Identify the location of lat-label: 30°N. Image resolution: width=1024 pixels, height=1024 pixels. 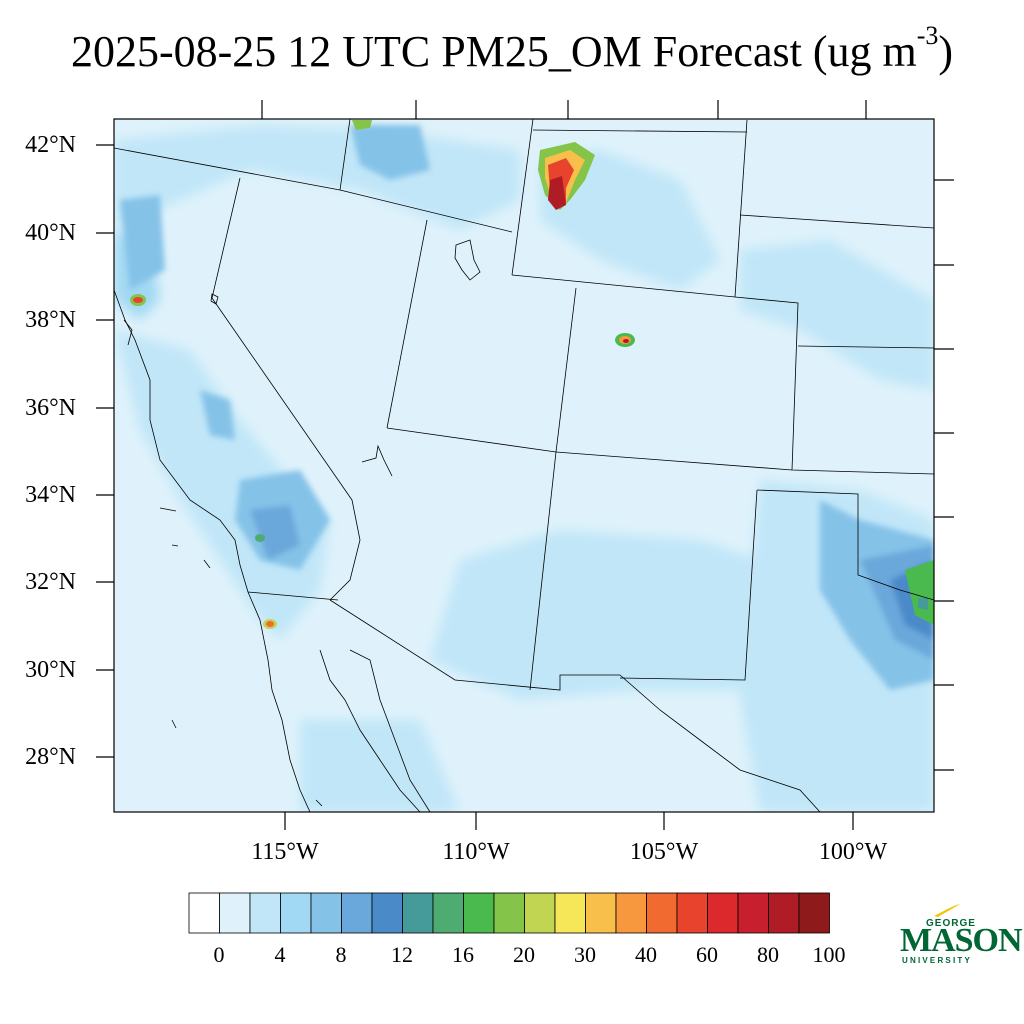
(50, 670).